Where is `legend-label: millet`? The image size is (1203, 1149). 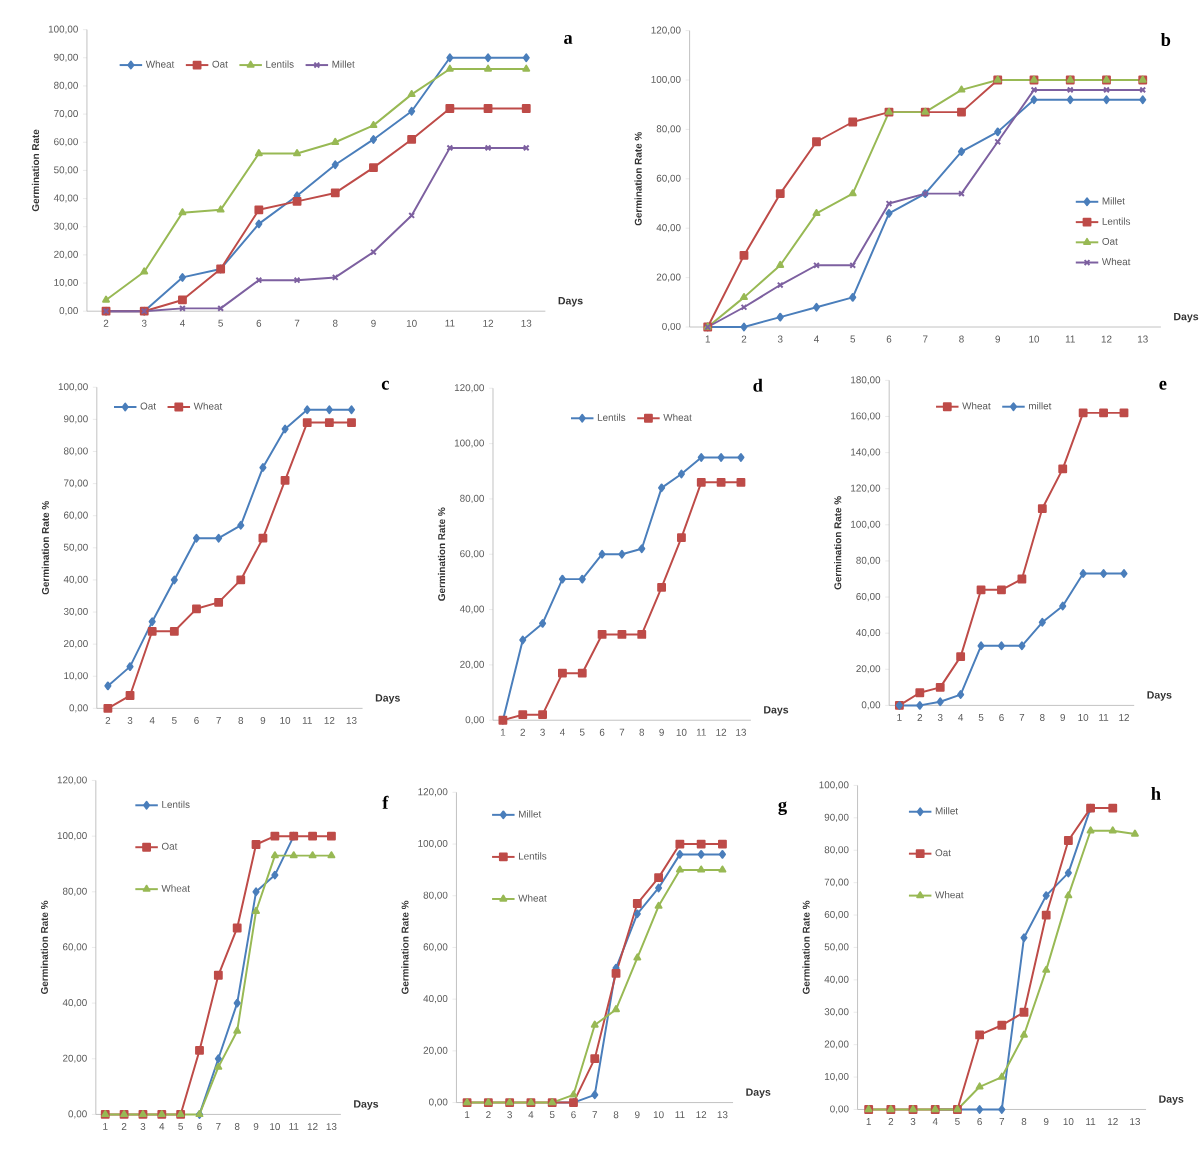
legend-label: millet is located at coordinates (1040, 406).